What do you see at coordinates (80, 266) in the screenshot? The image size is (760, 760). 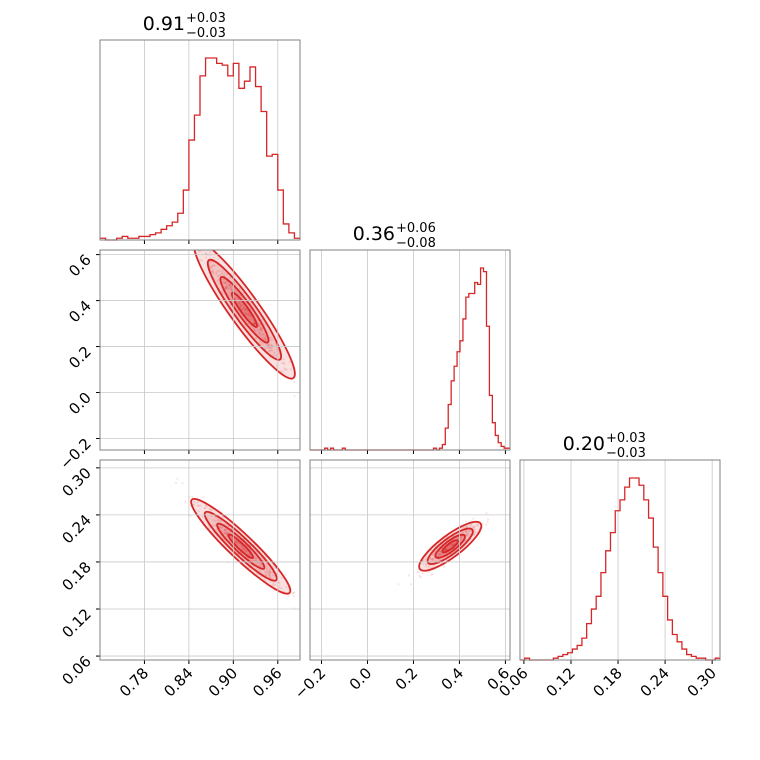 I see `ytick-label-1-4: 0.6` at bounding box center [80, 266].